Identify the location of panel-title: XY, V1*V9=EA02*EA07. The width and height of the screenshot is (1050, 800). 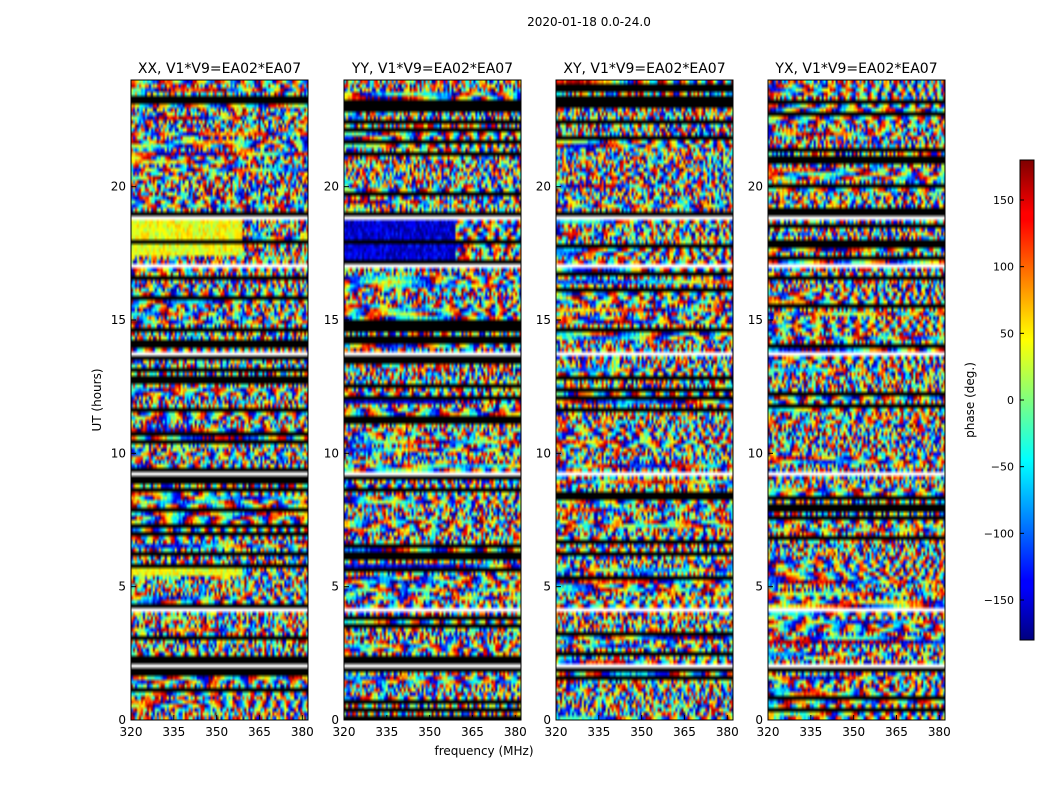
(644, 69).